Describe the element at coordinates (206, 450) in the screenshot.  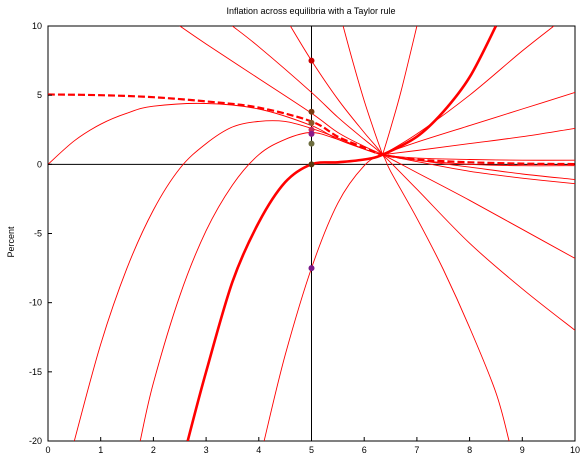
I see `x-tick-label: 3` at that location.